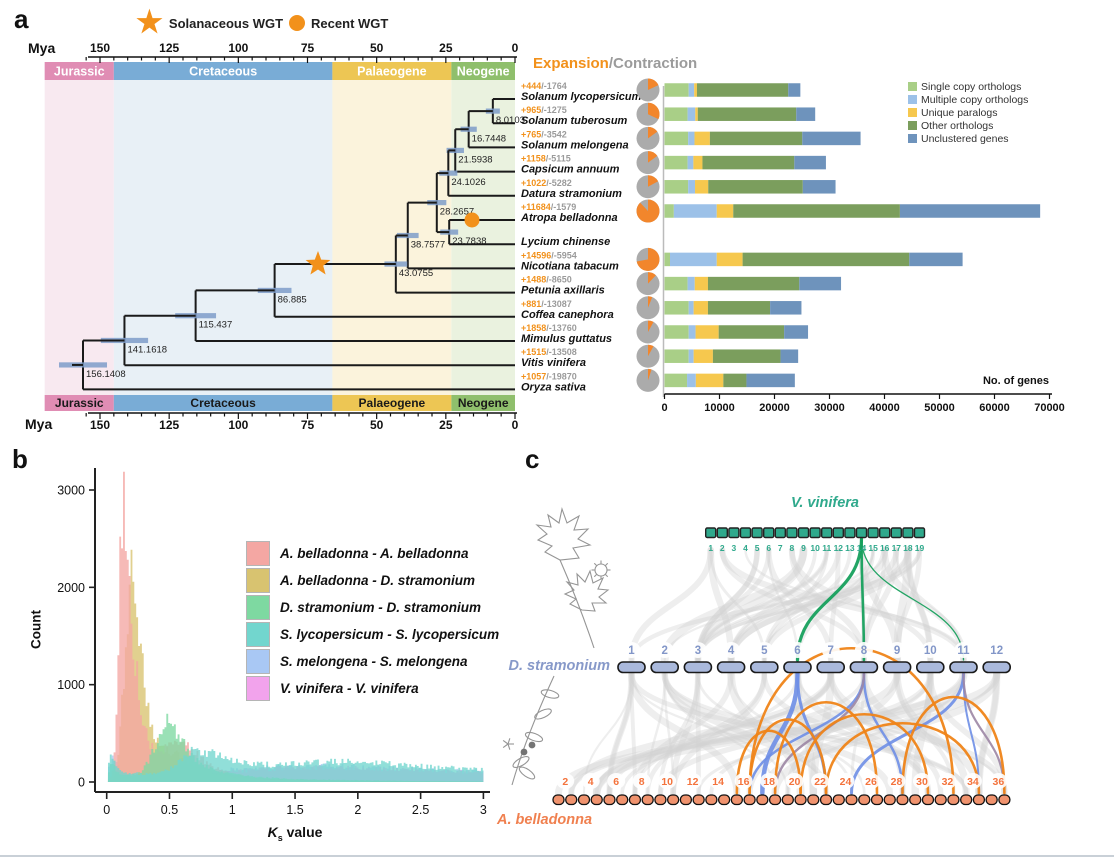 The width and height of the screenshot is (1114, 859). Describe the element at coordinates (825, 503) in the screenshot. I see `vinifera-genome-label: V. vinifera` at that location.